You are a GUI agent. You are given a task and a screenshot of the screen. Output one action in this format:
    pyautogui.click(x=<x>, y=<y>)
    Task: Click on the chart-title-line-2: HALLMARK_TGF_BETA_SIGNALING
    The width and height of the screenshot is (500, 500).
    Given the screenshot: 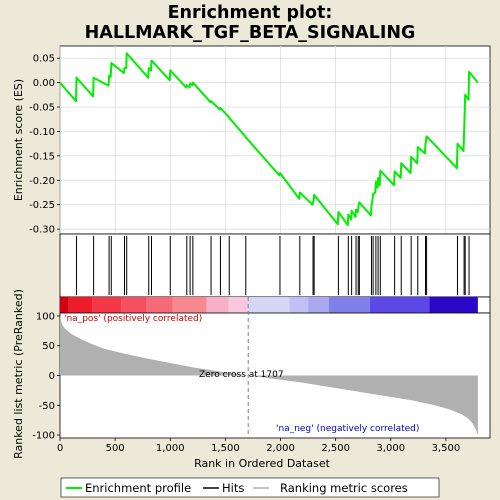 What is the action you would take?
    pyautogui.click(x=250, y=33)
    